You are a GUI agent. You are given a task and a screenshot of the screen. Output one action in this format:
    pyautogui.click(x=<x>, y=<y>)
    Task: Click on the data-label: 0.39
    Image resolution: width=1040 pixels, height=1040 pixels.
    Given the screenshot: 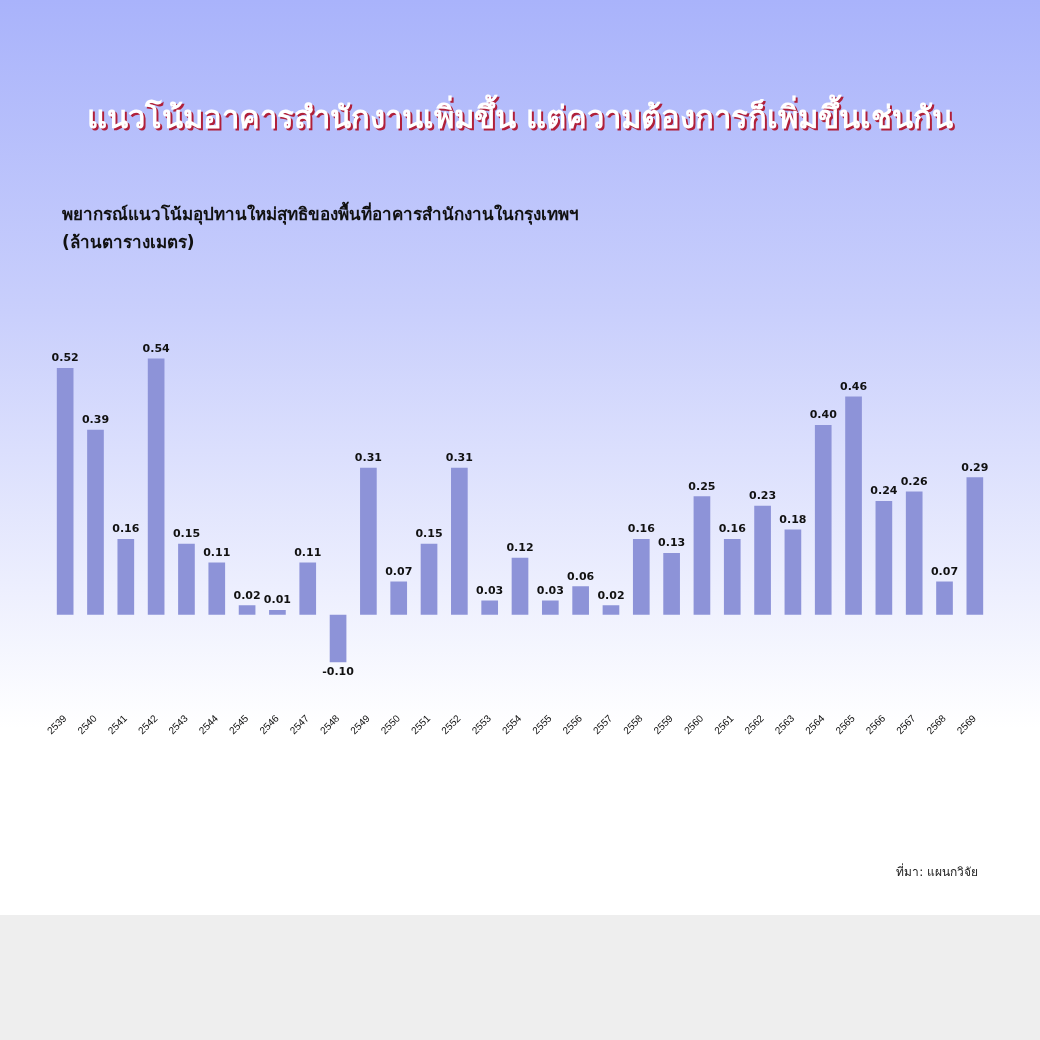 What is the action you would take?
    pyautogui.click(x=95, y=420)
    